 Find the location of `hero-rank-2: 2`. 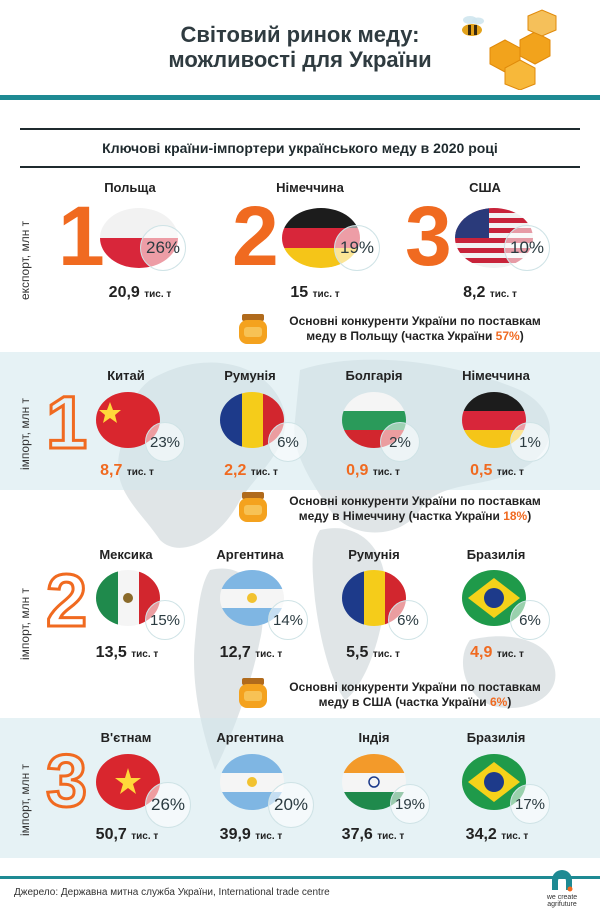

hero-rank-2: 2 is located at coordinates (255, 236).